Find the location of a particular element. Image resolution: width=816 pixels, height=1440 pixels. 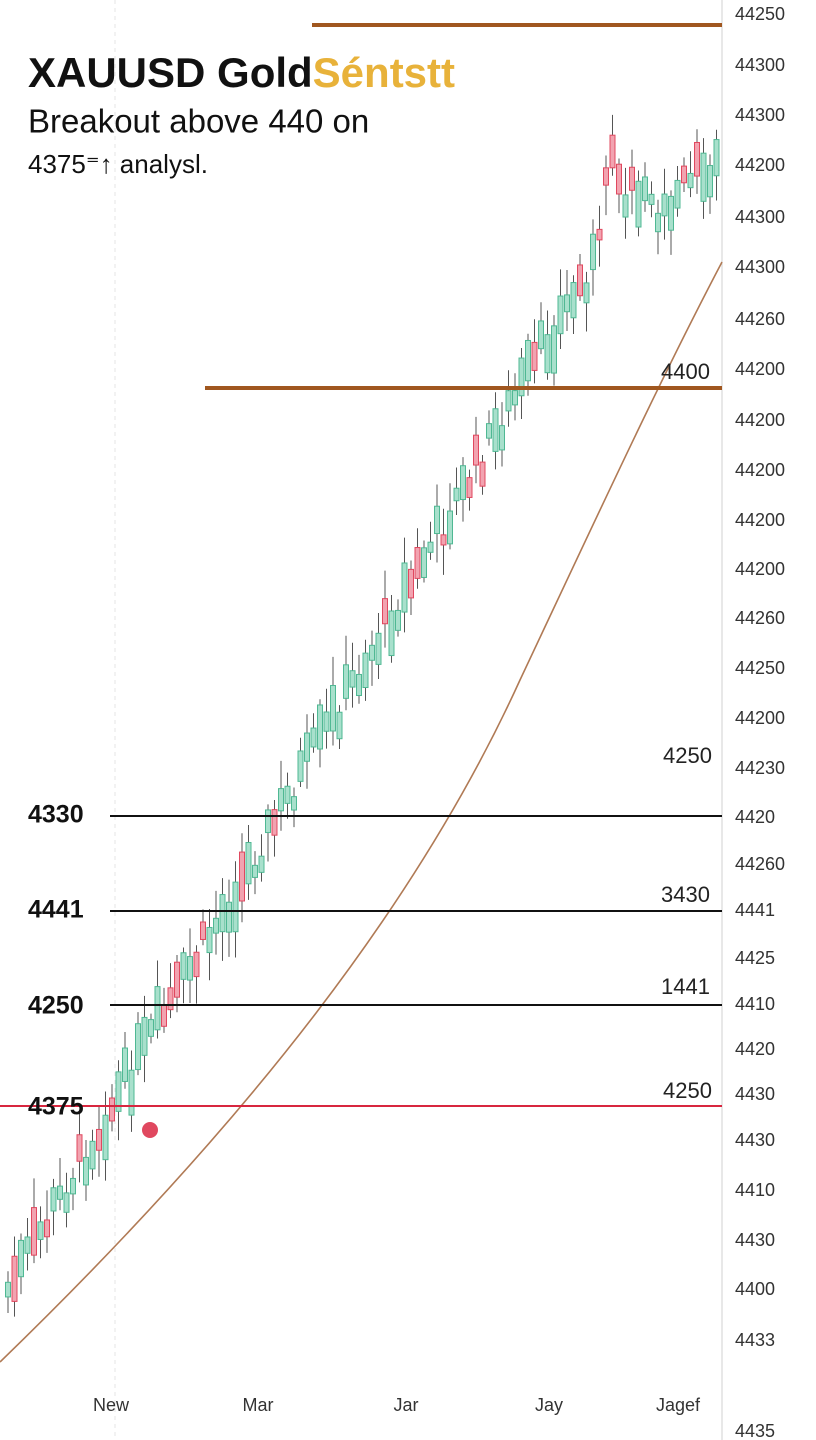

y-tick-label: 44250 is located at coordinates (760, 14).